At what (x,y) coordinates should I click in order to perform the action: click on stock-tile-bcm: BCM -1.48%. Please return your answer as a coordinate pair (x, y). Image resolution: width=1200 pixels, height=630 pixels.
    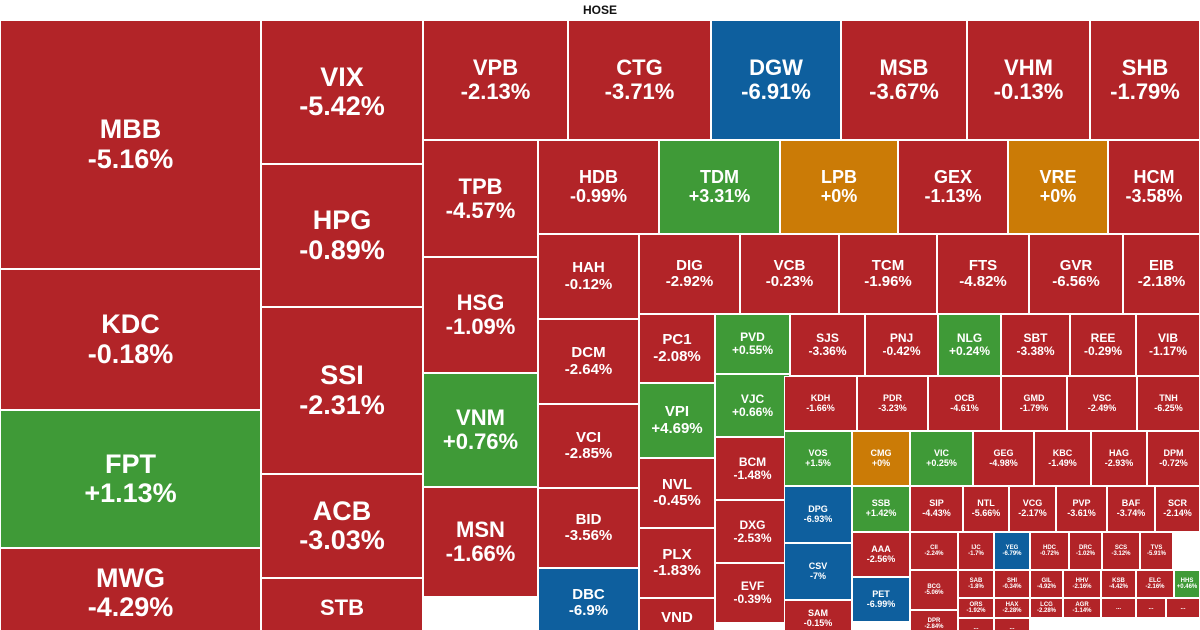
    Looking at the image, I should click on (752, 468).